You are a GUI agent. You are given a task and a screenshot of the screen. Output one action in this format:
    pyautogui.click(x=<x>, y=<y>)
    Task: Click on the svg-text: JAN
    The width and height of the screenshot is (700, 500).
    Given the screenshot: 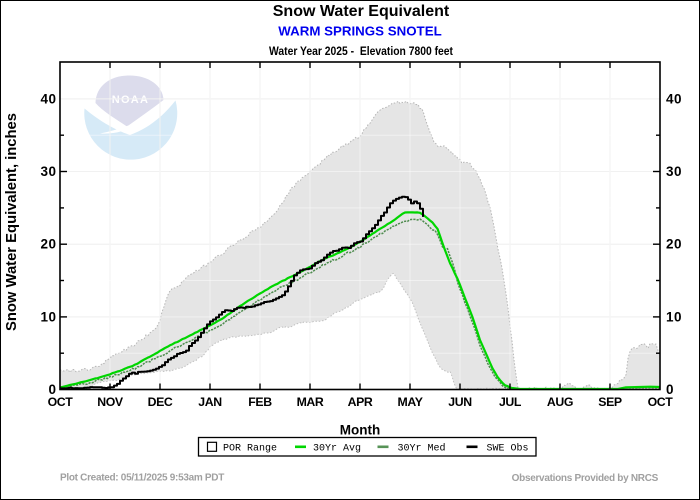 What is the action you would take?
    pyautogui.click(x=210, y=402)
    